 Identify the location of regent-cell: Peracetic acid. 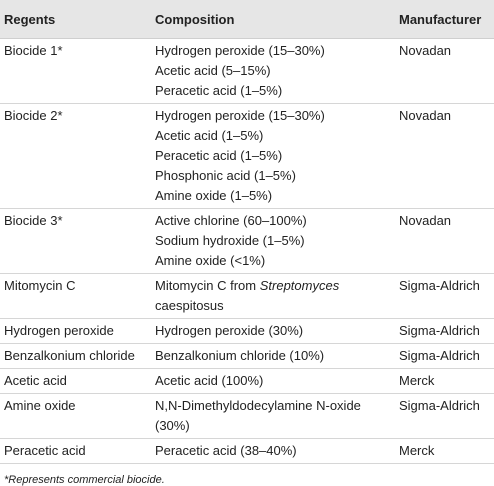
(75, 451).